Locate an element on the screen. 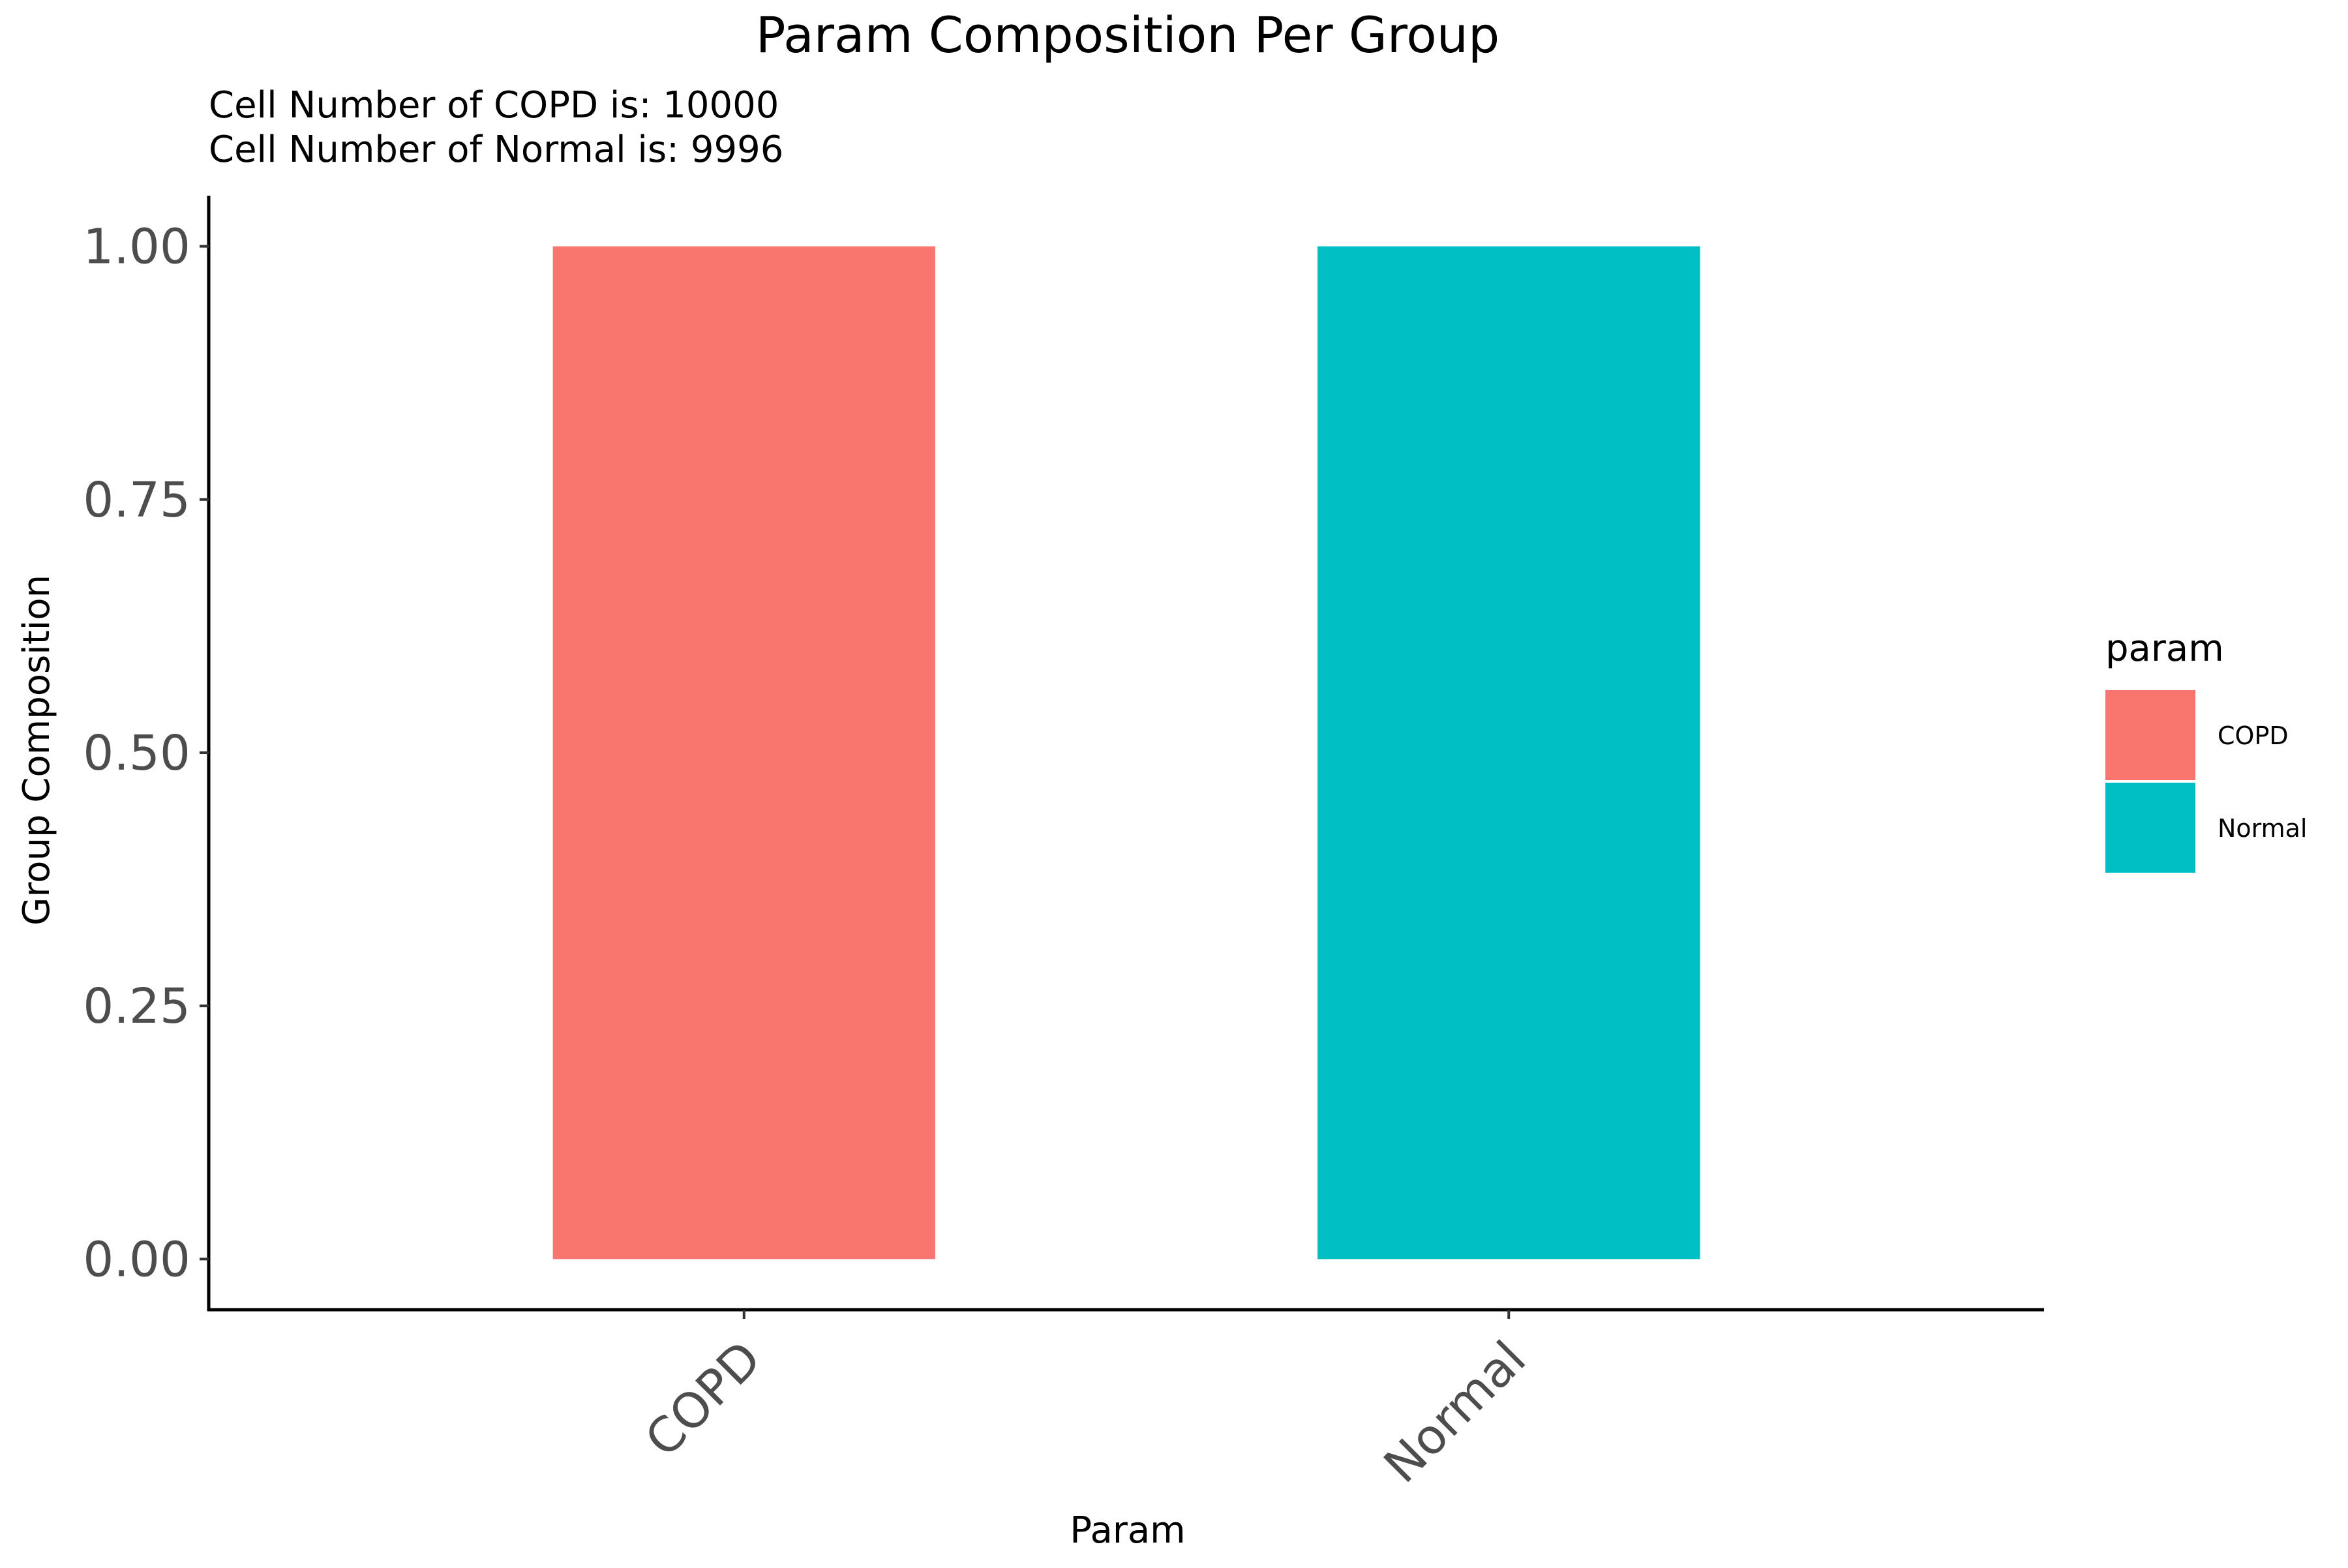 This screenshot has width=2348, height=1568. y-tick-label: 1.00 is located at coordinates (136, 247).